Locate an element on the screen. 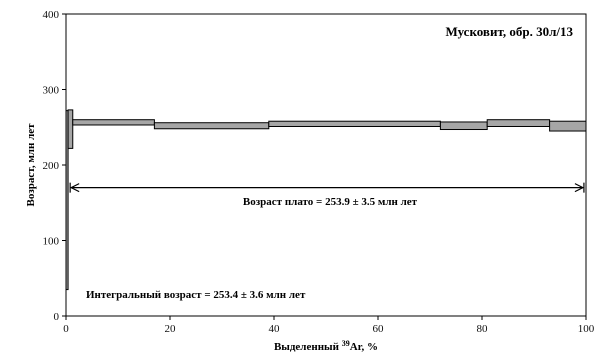 The height and width of the screenshot is (356, 600). y-tick-label: 400 is located at coordinates (51, 15).